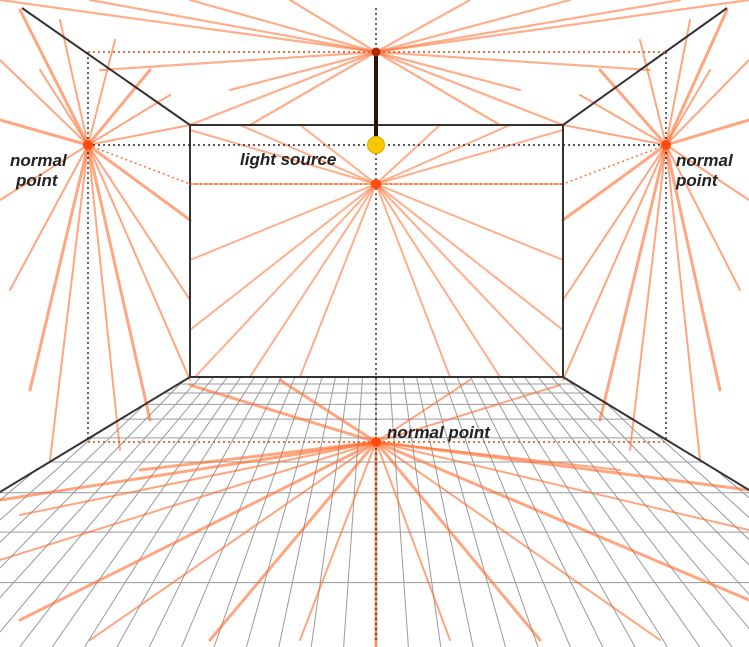  I want to click on light-source-label: light source, so click(288, 159).